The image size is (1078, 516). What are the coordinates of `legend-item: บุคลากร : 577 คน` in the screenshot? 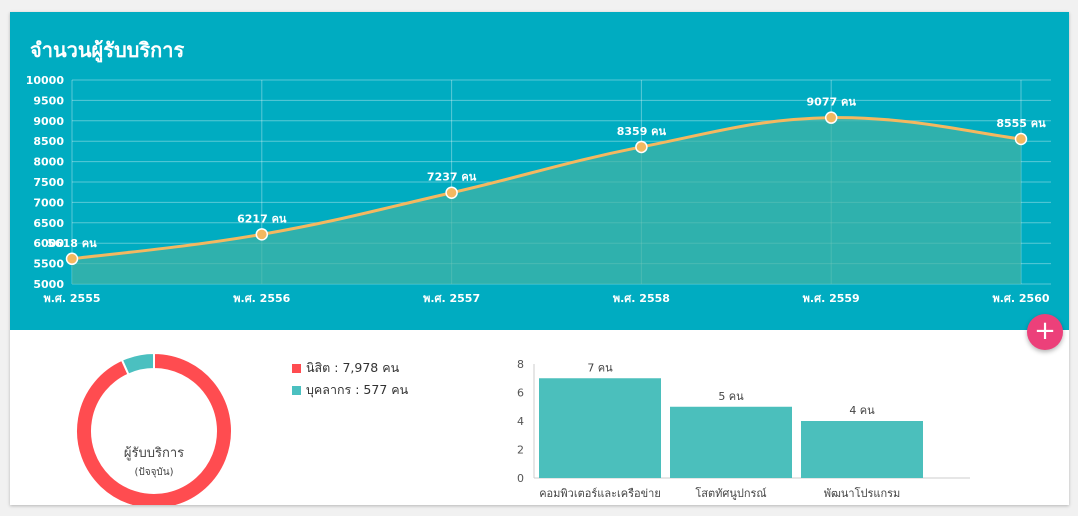 It's located at (350, 390).